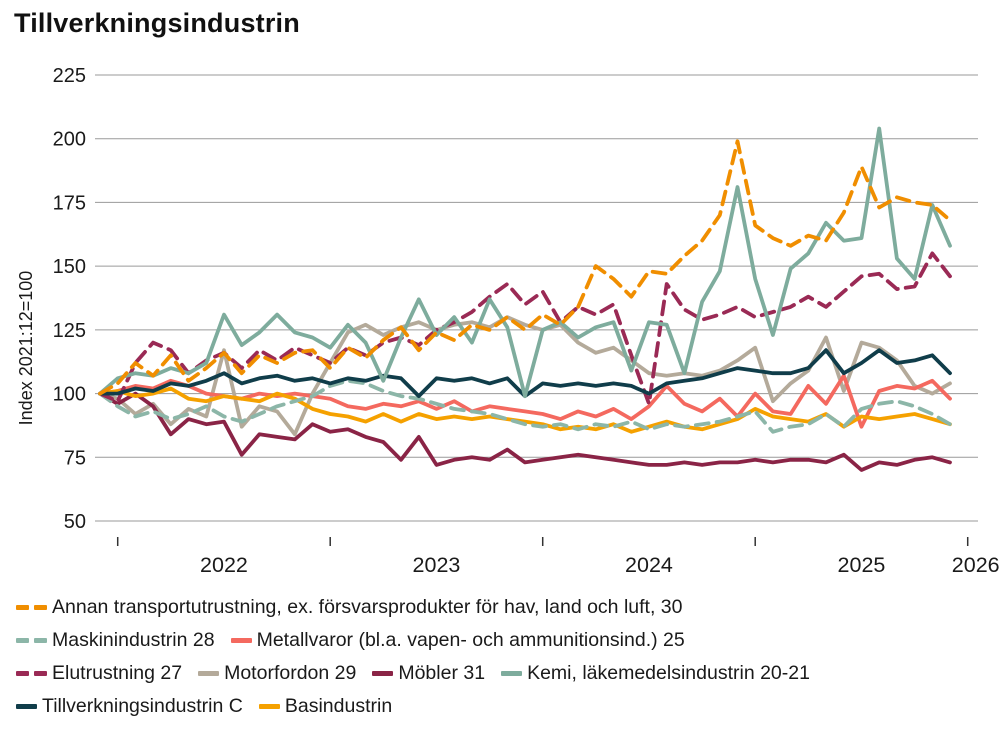 The height and width of the screenshot is (756, 1008). Describe the element at coordinates (338, 706) in the screenshot. I see `legend-label-basindustrin: Basindustrin` at that location.